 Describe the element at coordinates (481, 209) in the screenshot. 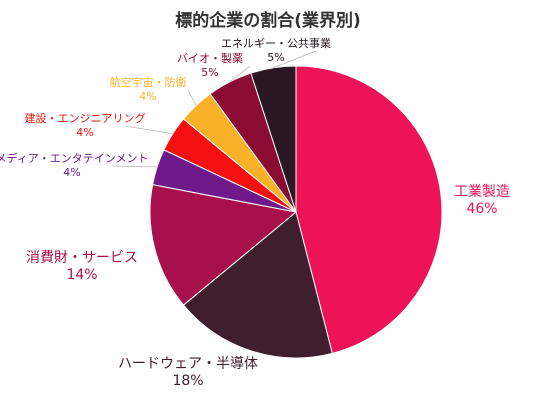

I see `slice-percent-label: 46%` at that location.